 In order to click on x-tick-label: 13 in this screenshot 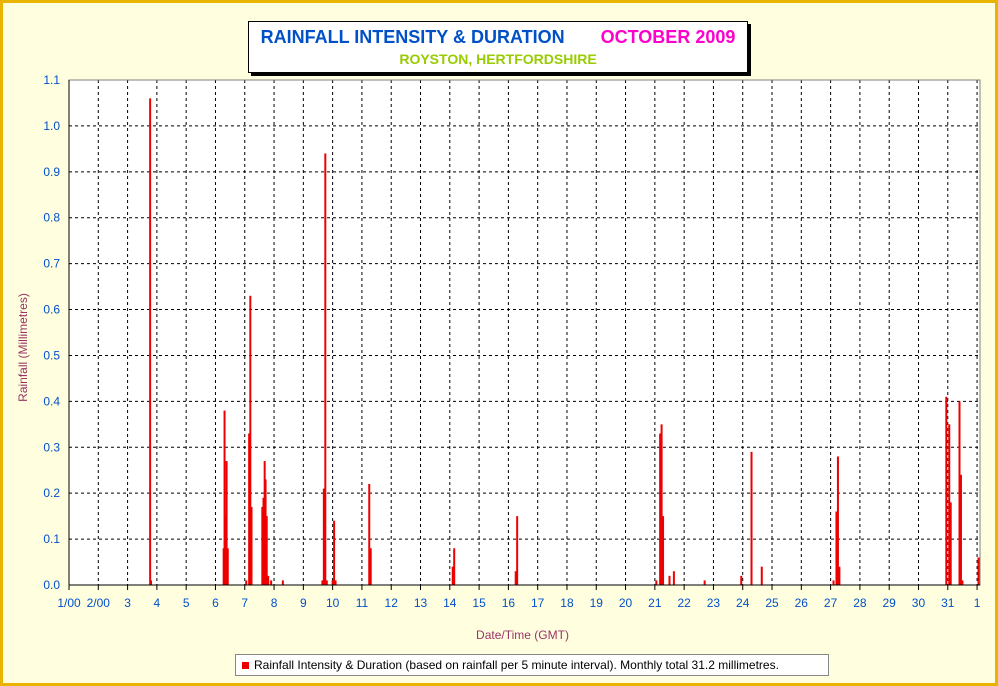, I will do `click(421, 603)`.